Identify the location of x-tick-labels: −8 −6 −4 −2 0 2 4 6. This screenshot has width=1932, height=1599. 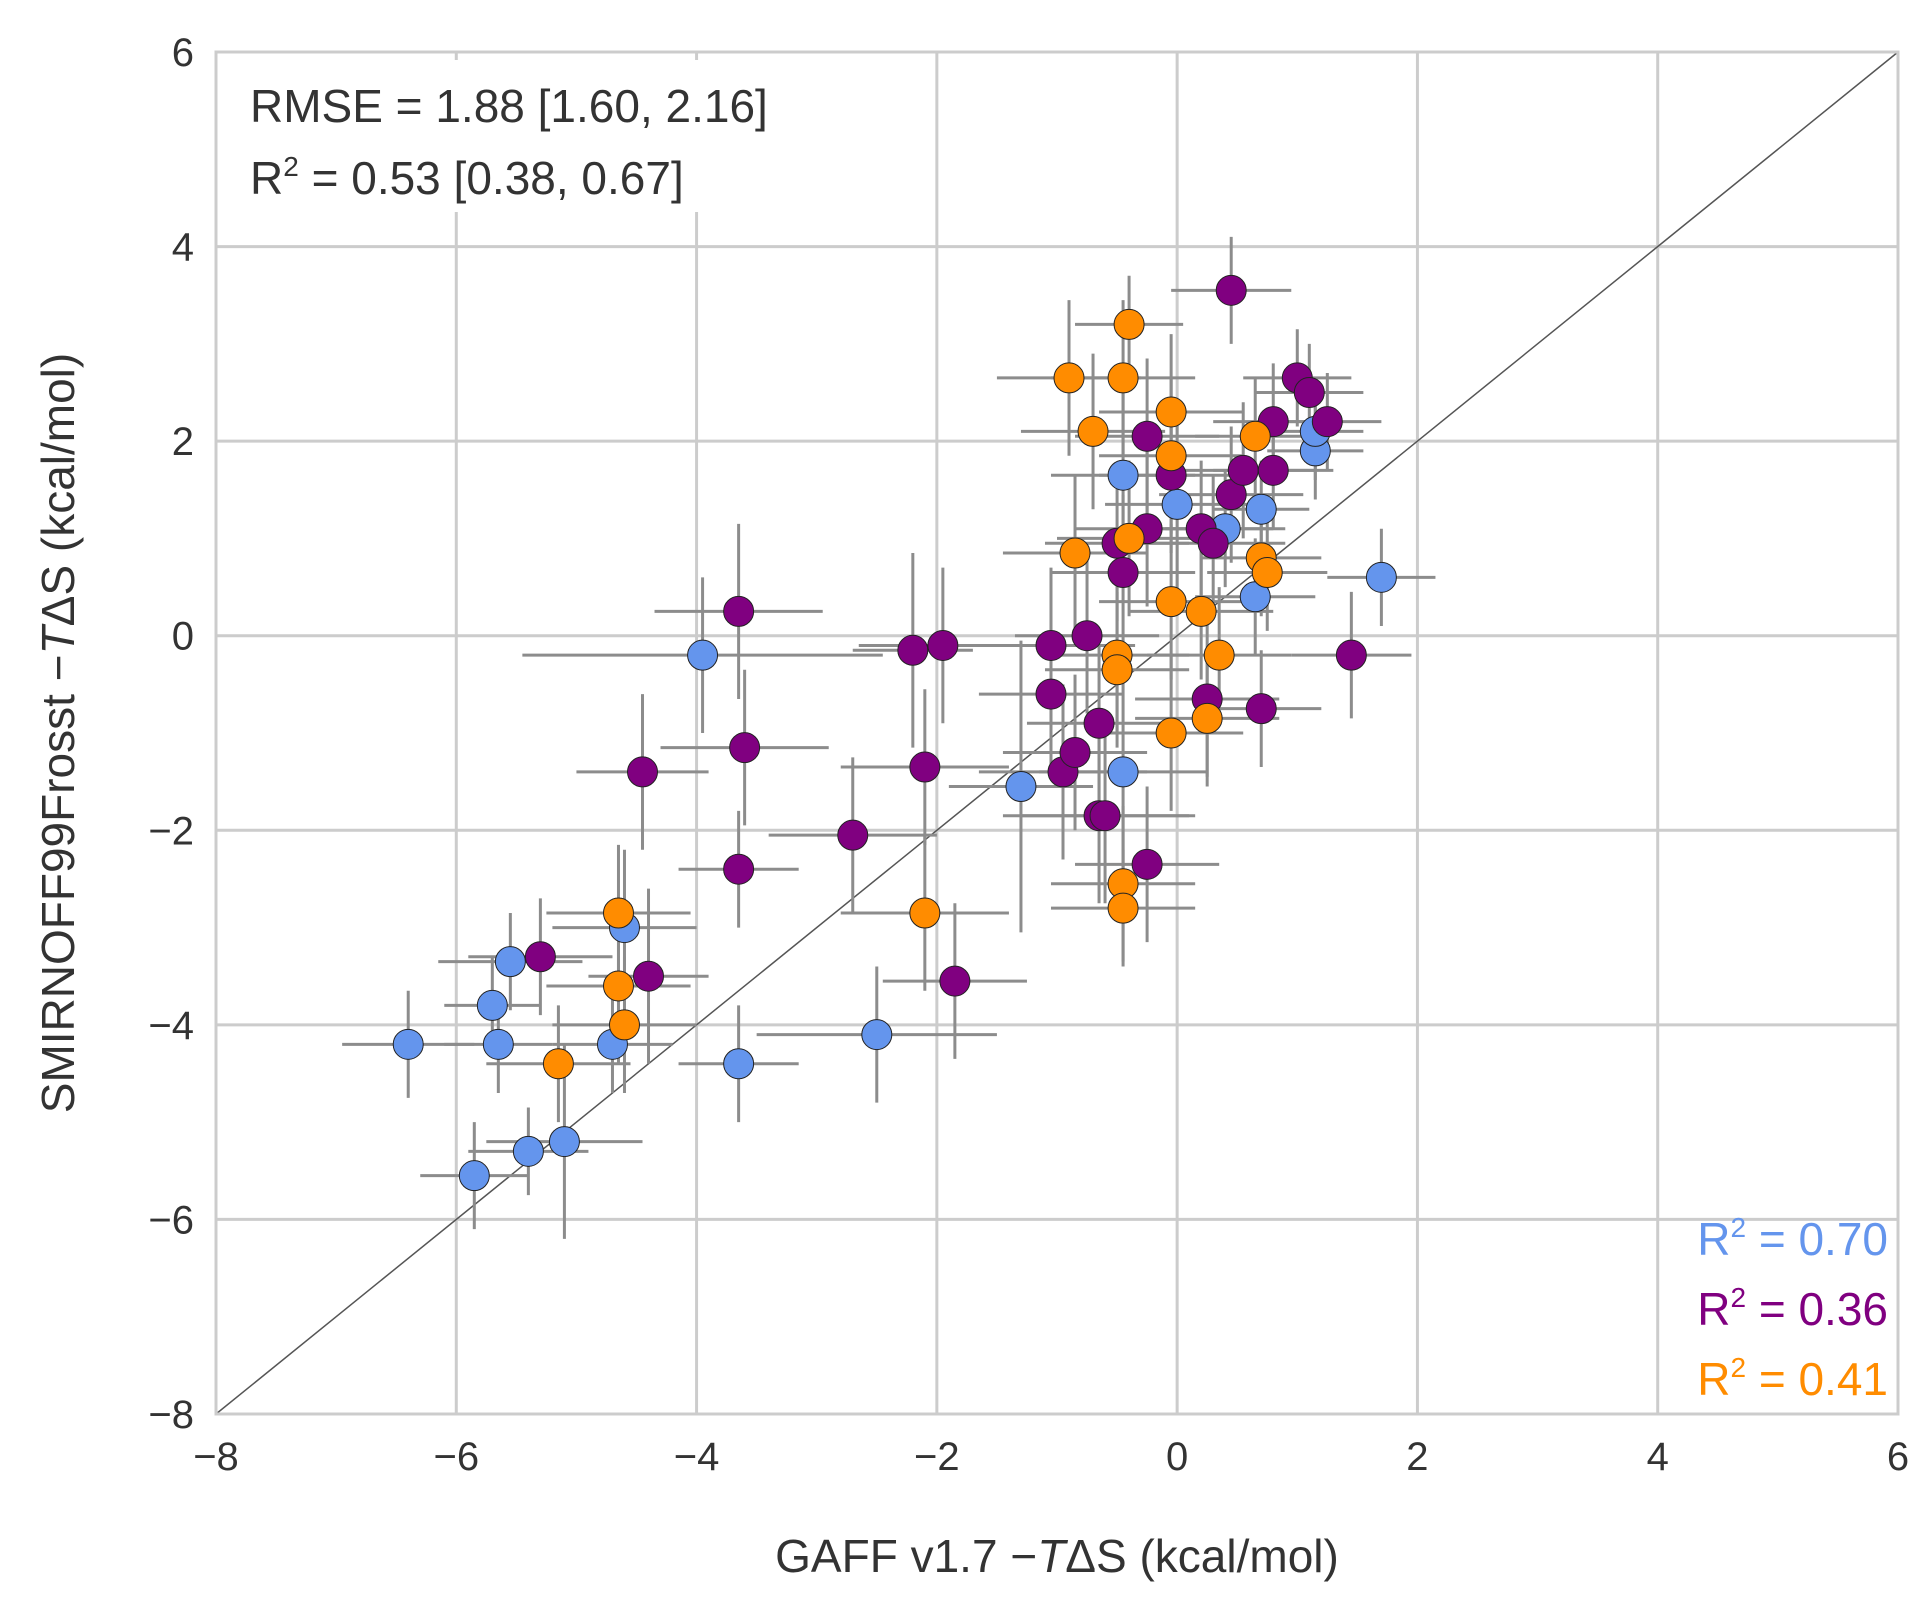
(1051, 1457).